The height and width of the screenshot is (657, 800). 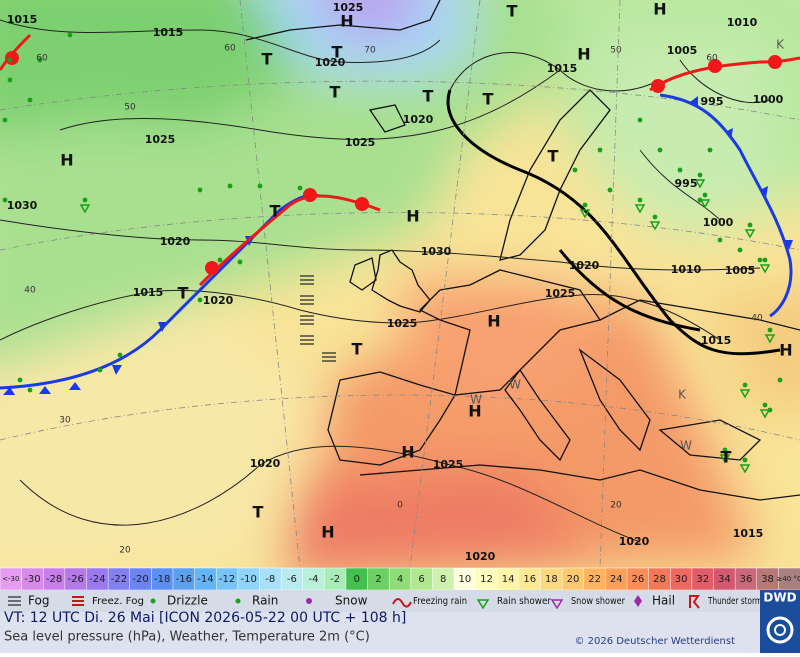 I want to click on legend-label: Fog, so click(x=38, y=601).